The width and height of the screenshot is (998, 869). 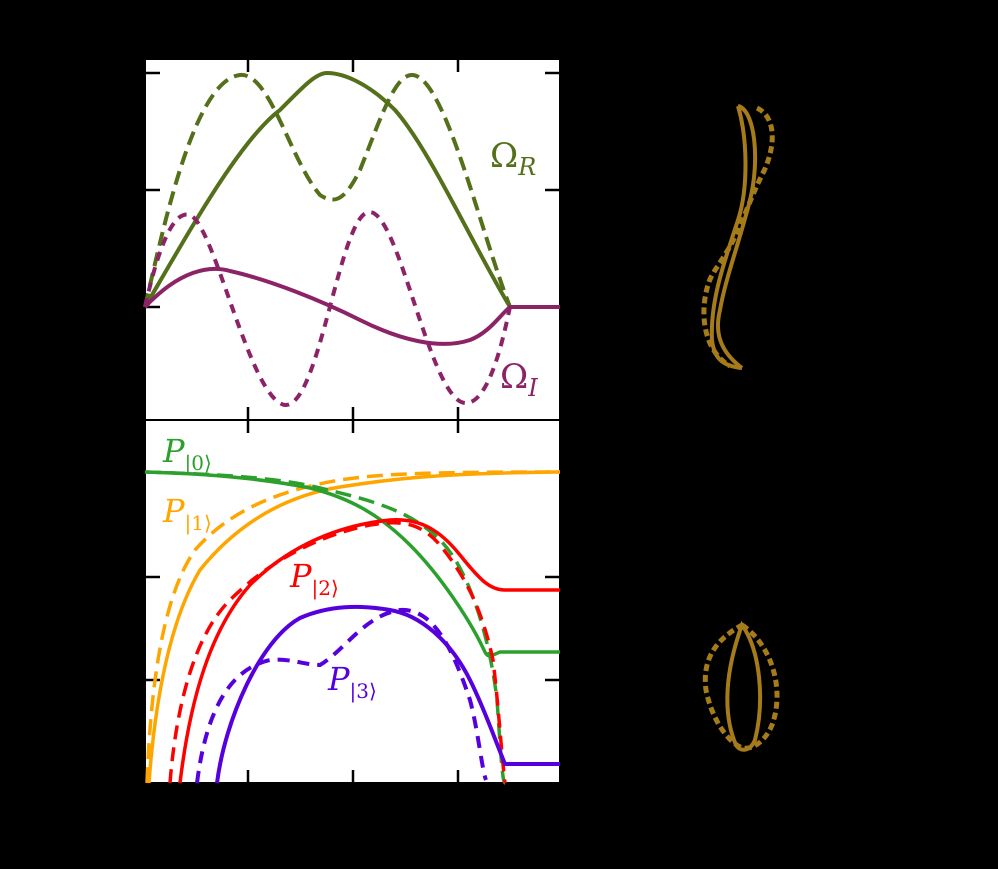 I want to click on p1-solid-curve, so click(x=354, y=627).